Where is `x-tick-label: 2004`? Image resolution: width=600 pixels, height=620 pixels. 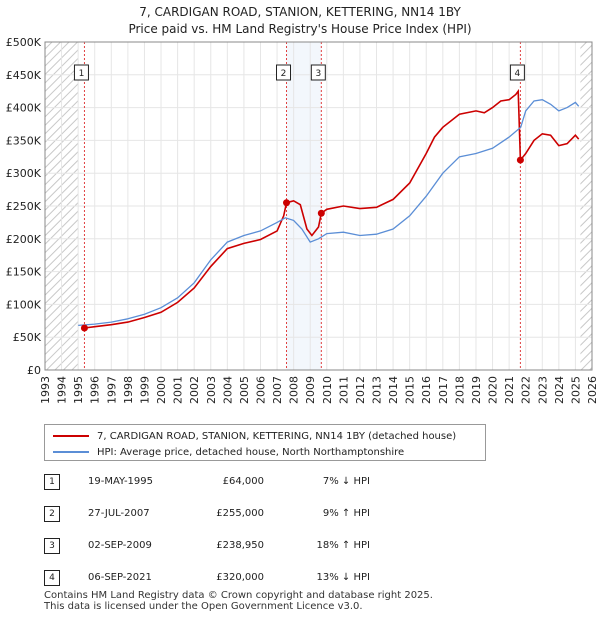
x-tick-label: 2004 is located at coordinates (227, 390).